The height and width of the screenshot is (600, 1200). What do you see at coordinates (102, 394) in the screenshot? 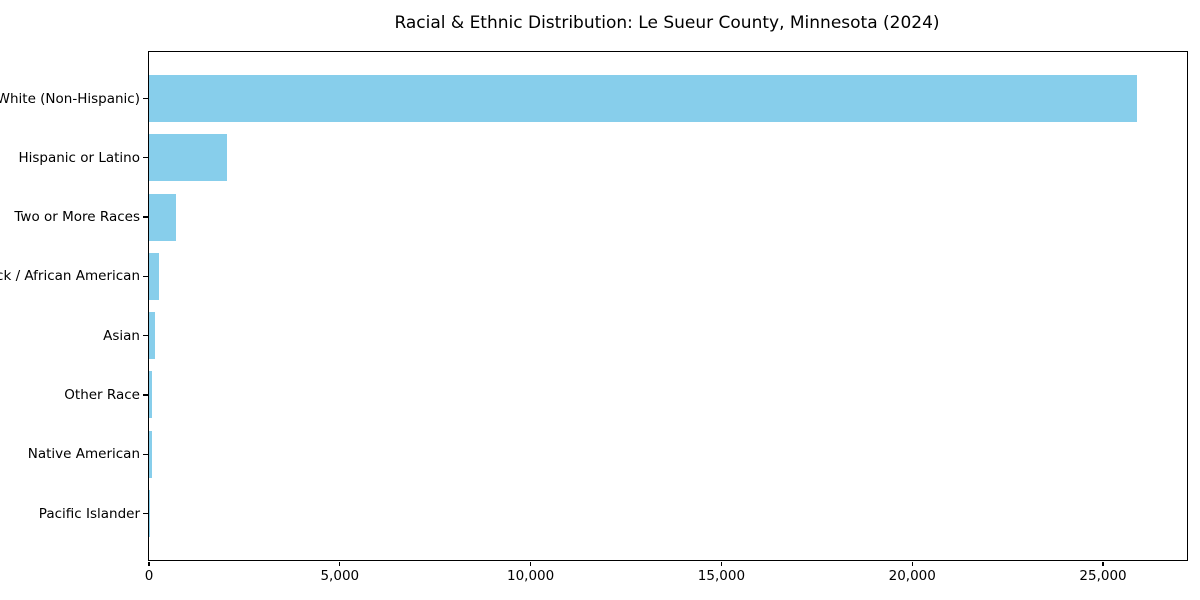
I see `y-tick-label: Other Race` at bounding box center [102, 394].